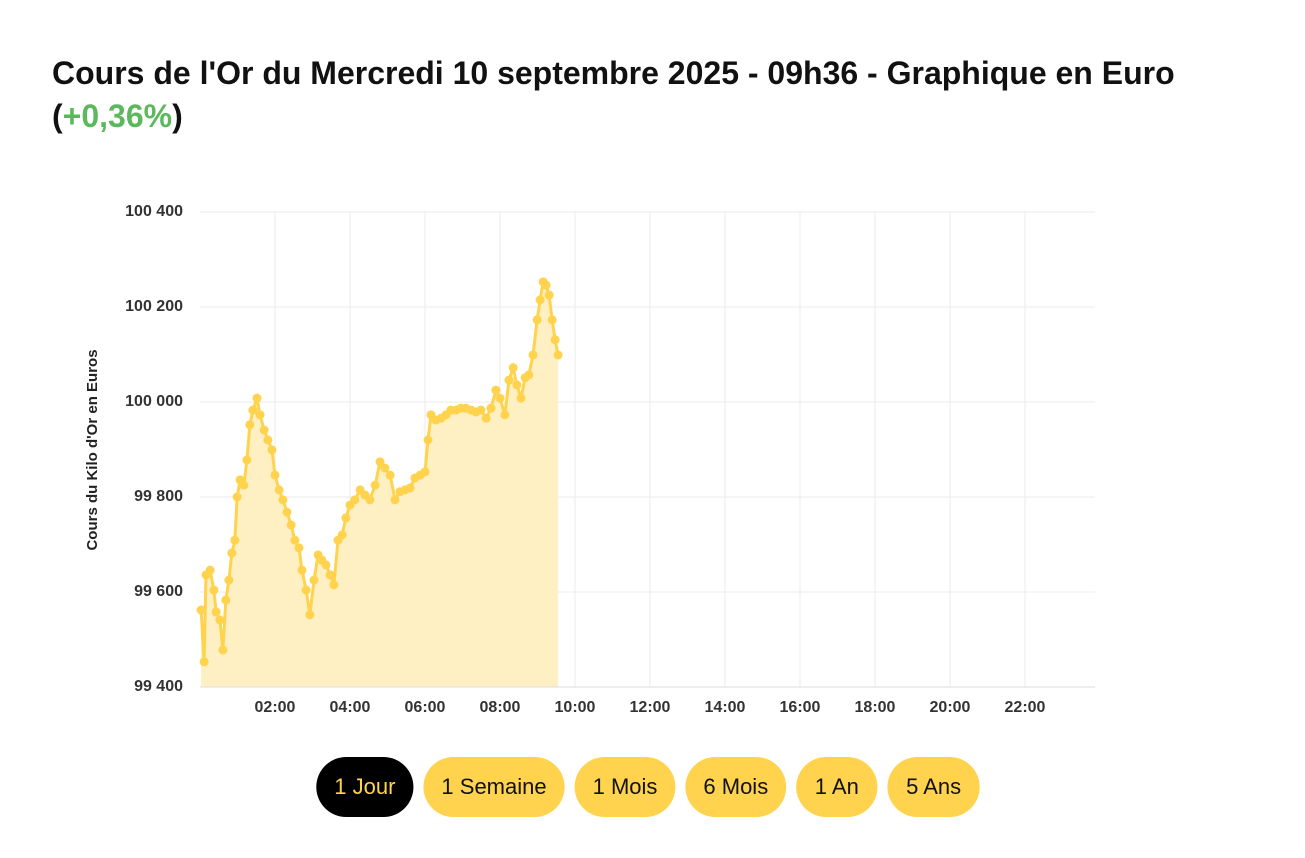 Image resolution: width=1305 pixels, height=858 pixels. I want to click on range-button-label: 1 Jour, so click(364, 786).